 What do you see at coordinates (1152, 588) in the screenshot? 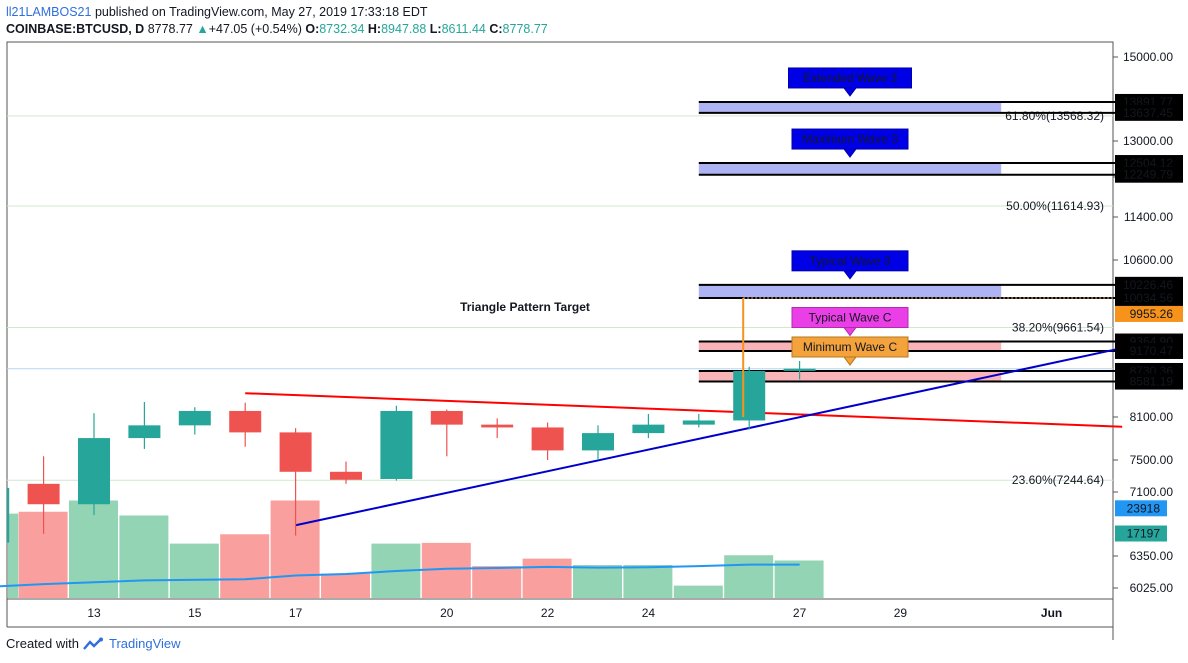
I see `y-tick-label: 6025.00` at bounding box center [1152, 588].